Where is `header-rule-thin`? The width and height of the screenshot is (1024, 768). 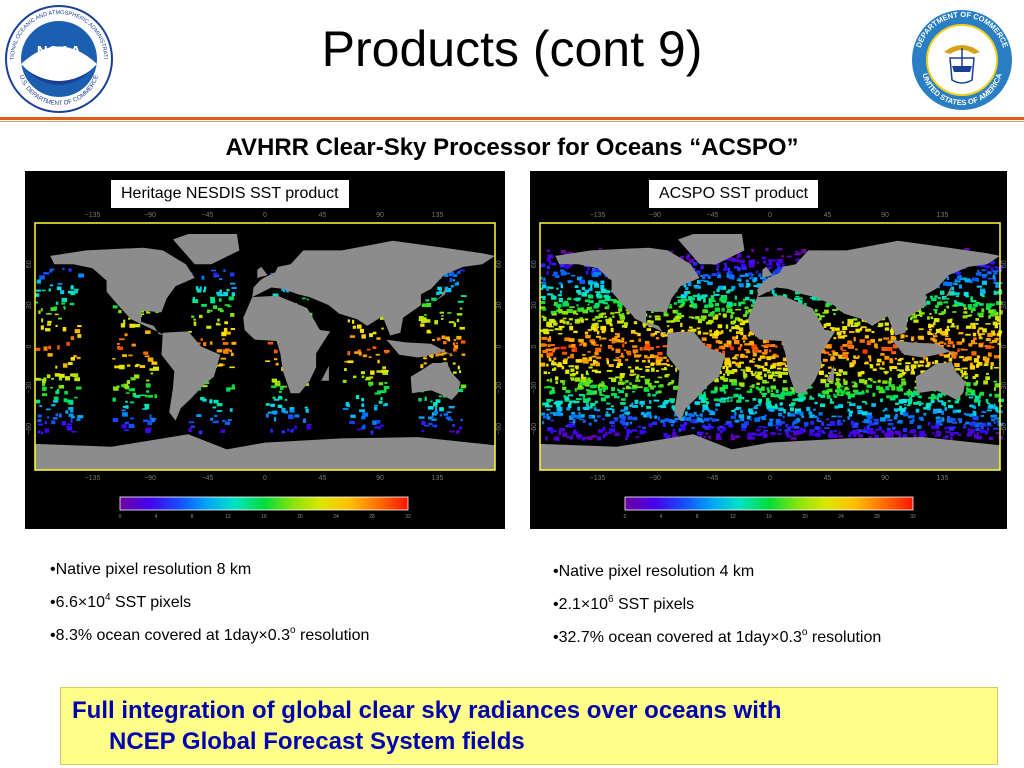 header-rule-thin is located at coordinates (512, 121).